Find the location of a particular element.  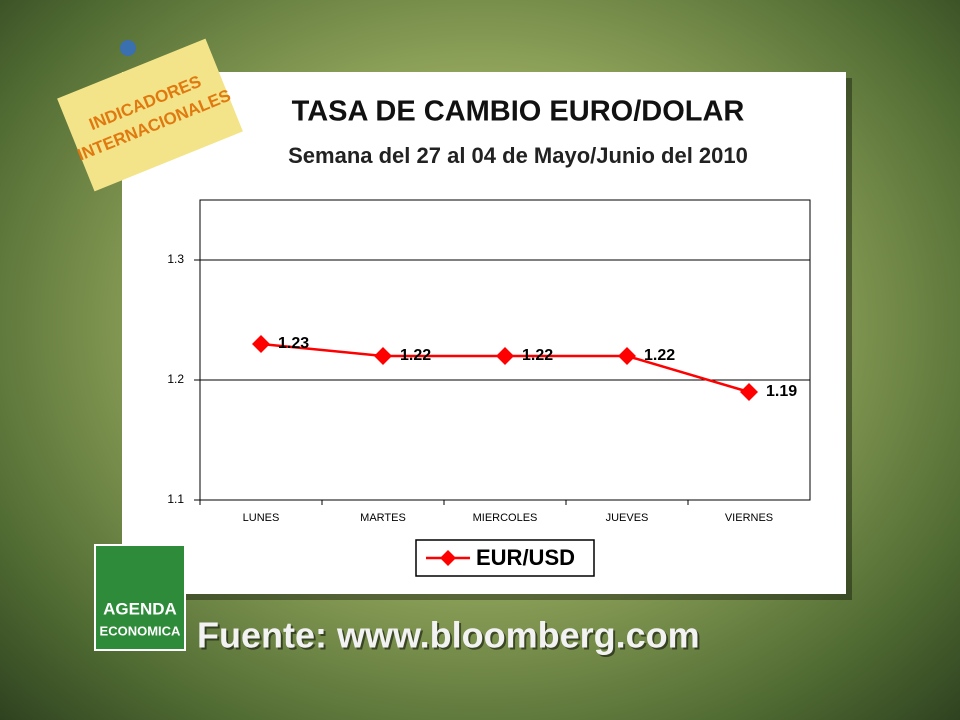

badge: INDICADORES INTERNACIONALES is located at coordinates (150, 115).